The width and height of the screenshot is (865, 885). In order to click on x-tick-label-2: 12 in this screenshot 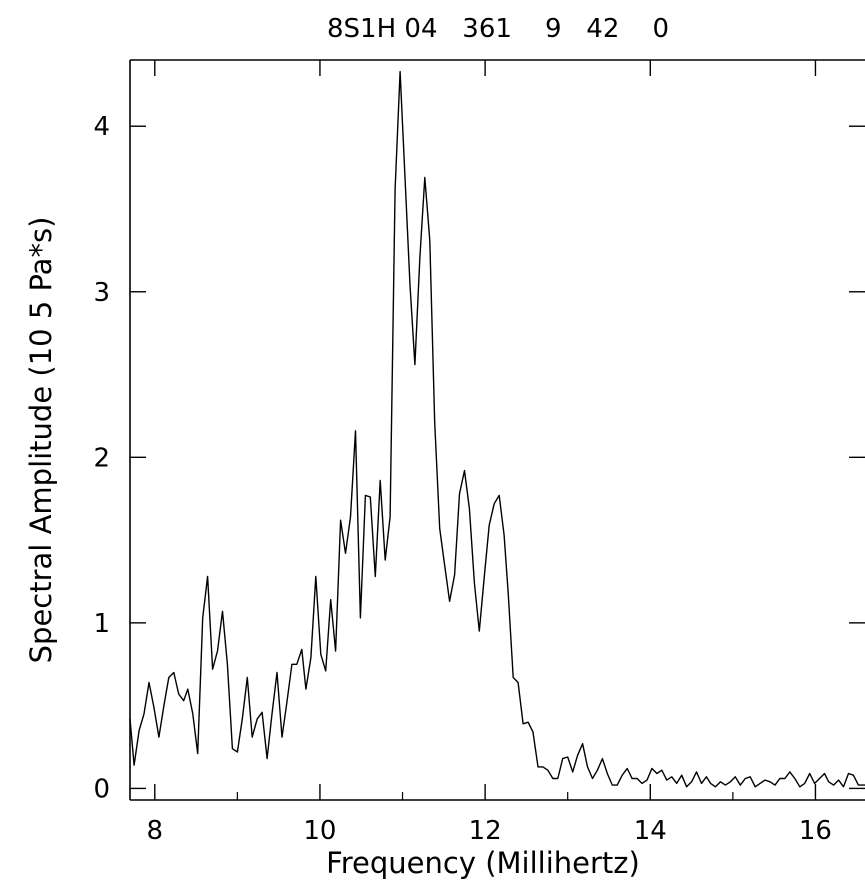, I will do `click(485, 831)`.